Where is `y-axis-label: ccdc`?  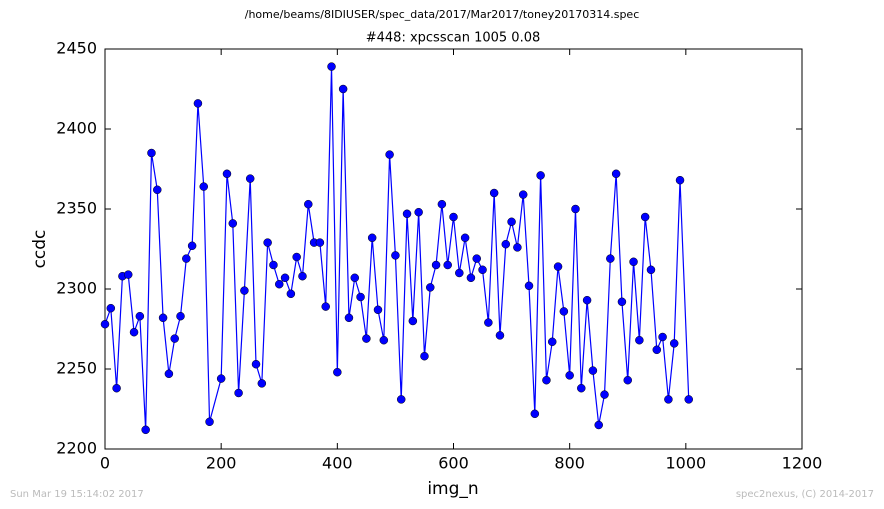 y-axis-label: ccdc is located at coordinates (40, 249).